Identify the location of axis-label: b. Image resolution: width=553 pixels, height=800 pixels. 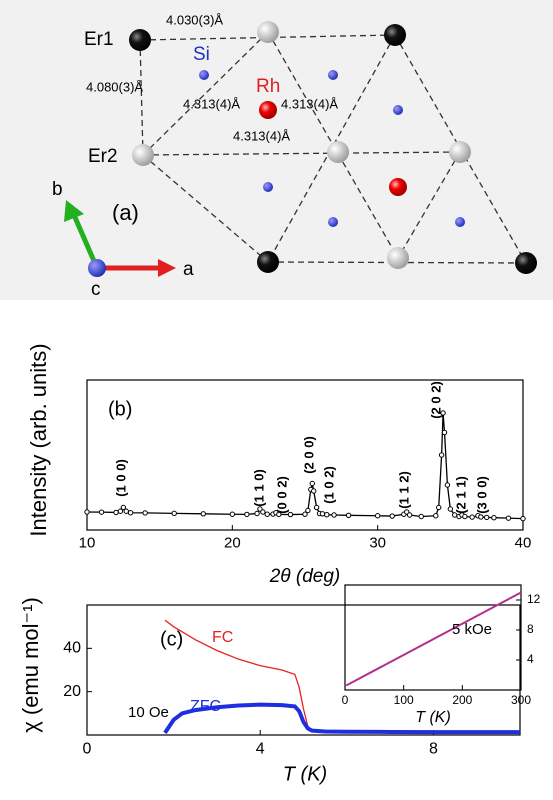
(57, 189).